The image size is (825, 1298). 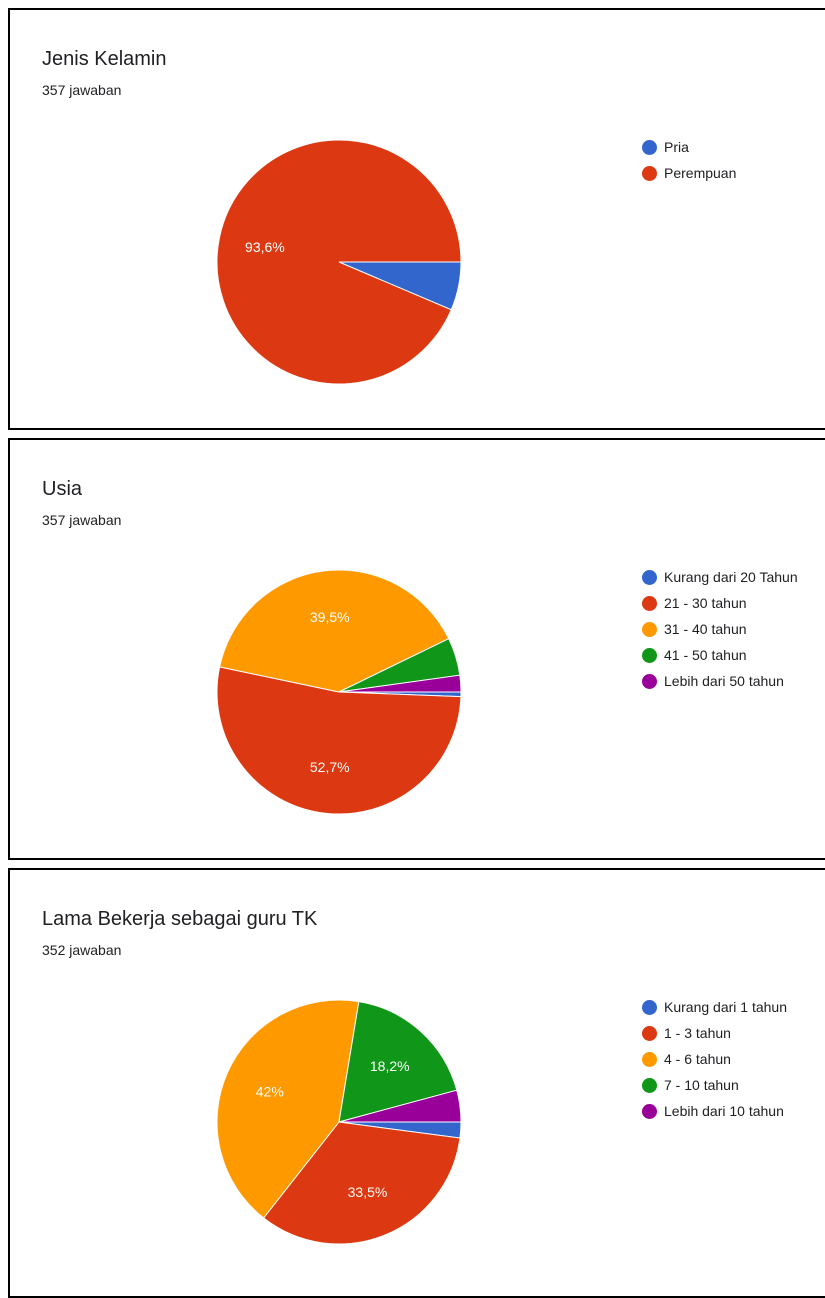 I want to click on legend-label: Perempuan, so click(x=700, y=173).